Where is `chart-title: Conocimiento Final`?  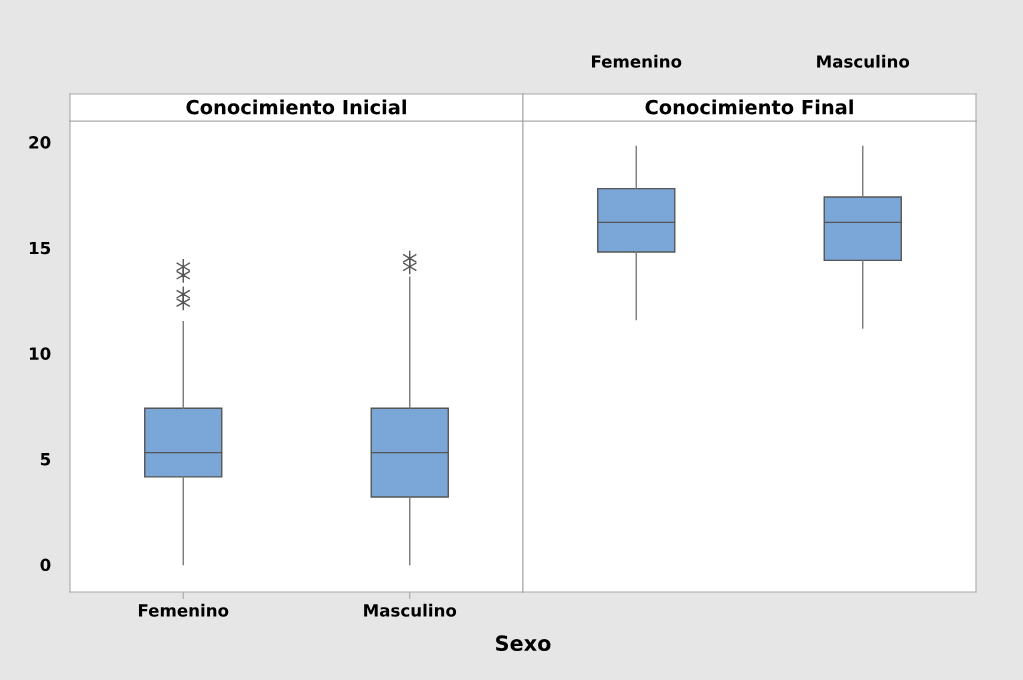
chart-title: Conocimiento Final is located at coordinates (749, 107).